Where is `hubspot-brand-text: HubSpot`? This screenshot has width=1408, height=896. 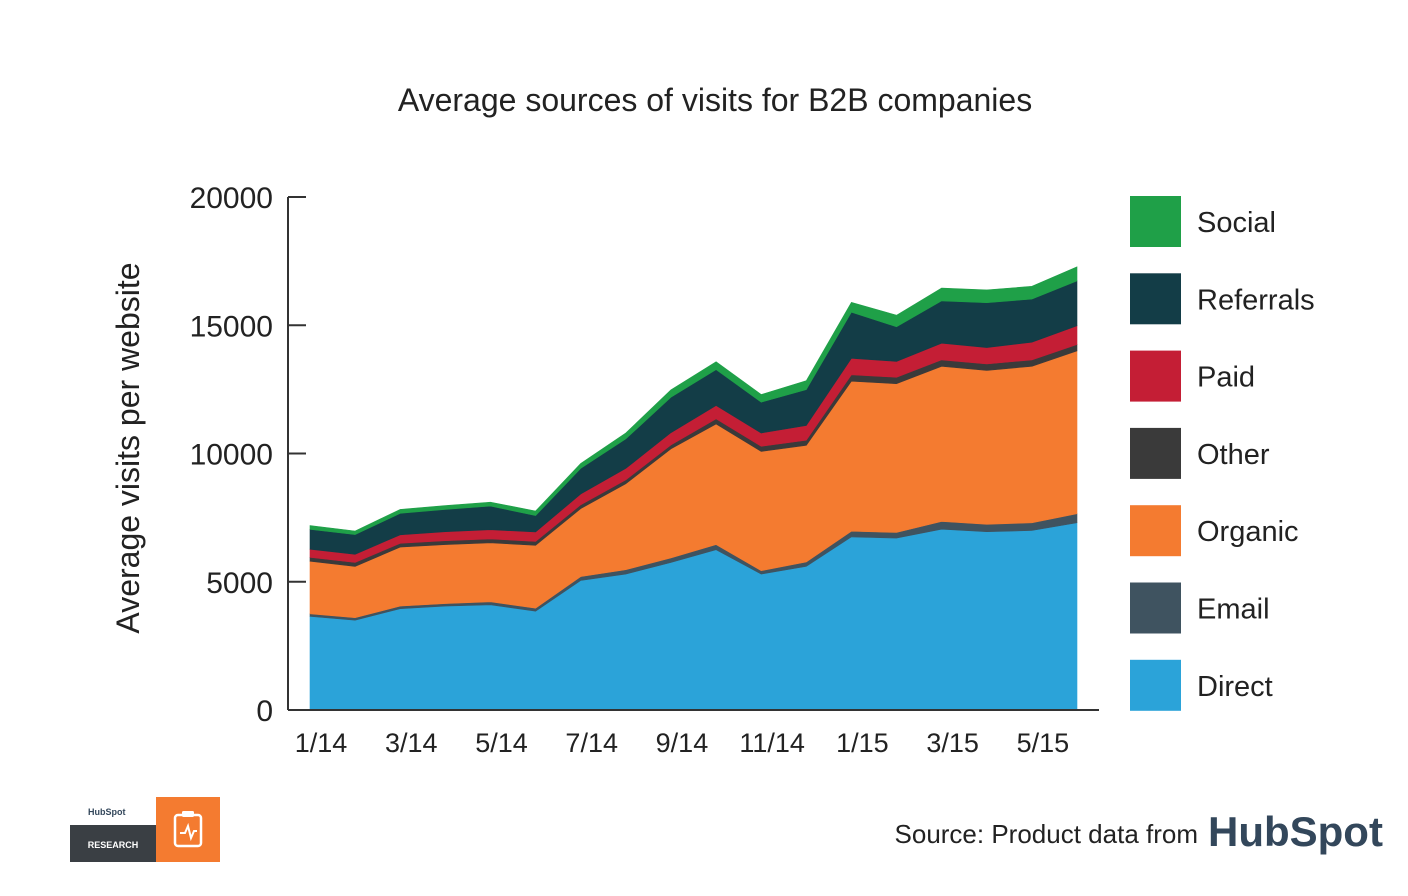 hubspot-brand-text: HubSpot is located at coordinates (1295, 831).